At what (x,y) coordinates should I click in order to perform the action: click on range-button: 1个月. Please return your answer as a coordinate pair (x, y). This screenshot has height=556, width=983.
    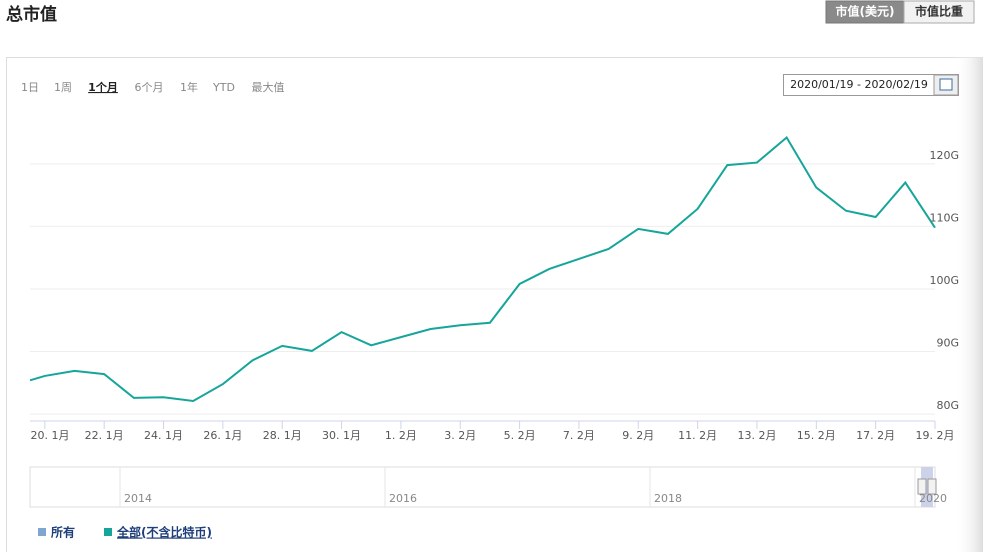
    Looking at the image, I should click on (103, 87).